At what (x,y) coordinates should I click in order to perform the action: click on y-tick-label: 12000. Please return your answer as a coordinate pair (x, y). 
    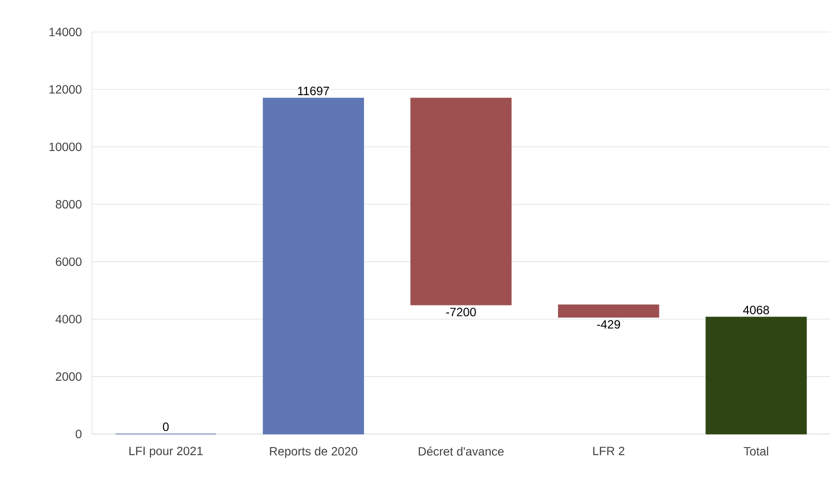
    Looking at the image, I should click on (66, 89).